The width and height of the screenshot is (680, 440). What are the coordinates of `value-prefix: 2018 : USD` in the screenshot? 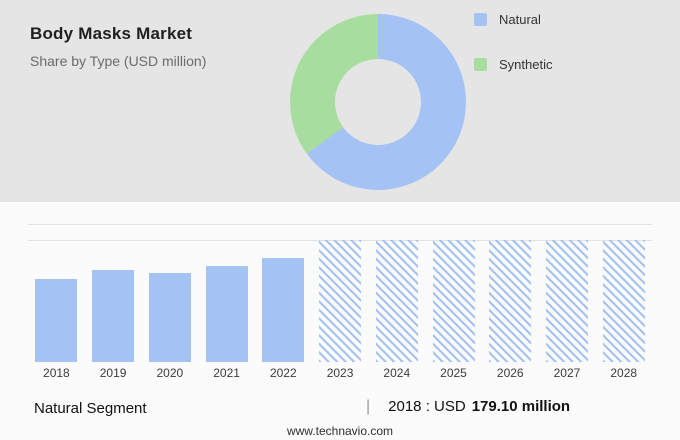 It's located at (427, 406).